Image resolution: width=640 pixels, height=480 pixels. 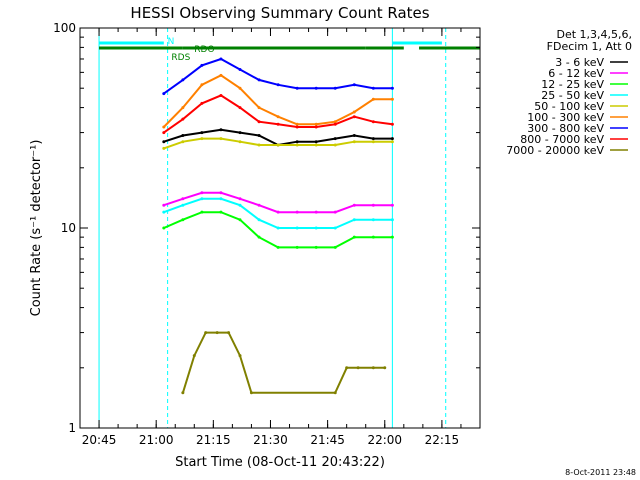 What do you see at coordinates (562, 139) in the screenshot?
I see `legend-label-7: 800 - 7000 keV` at bounding box center [562, 139].